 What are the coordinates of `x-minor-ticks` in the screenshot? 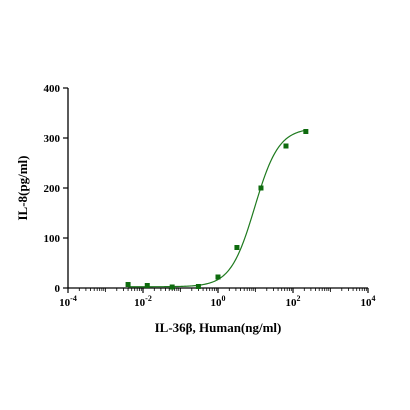 It's located at (222, 290).